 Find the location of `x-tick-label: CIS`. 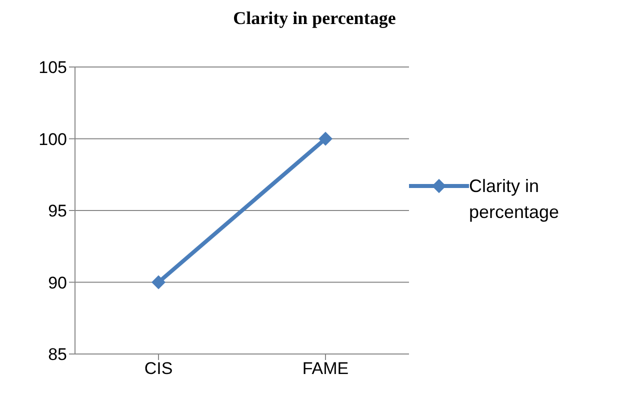

x-tick-label: CIS is located at coordinates (158, 368).